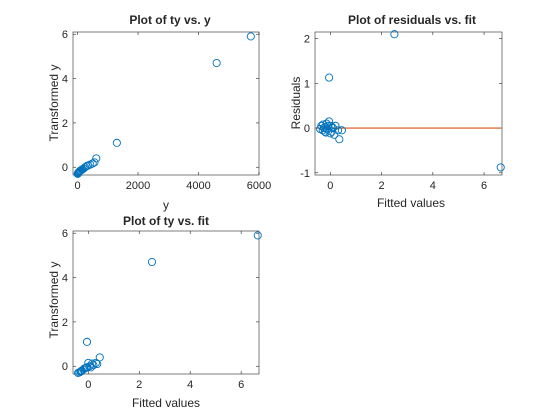 This screenshot has width=560, height=420. What do you see at coordinates (305, 174) in the screenshot?
I see `y-tick-label: -1` at bounding box center [305, 174].